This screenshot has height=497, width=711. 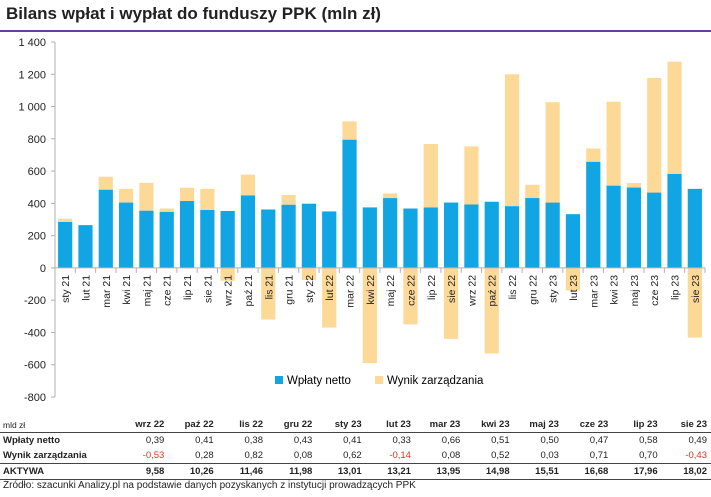 I want to click on table-col-header: mar 23, so click(x=445, y=424).